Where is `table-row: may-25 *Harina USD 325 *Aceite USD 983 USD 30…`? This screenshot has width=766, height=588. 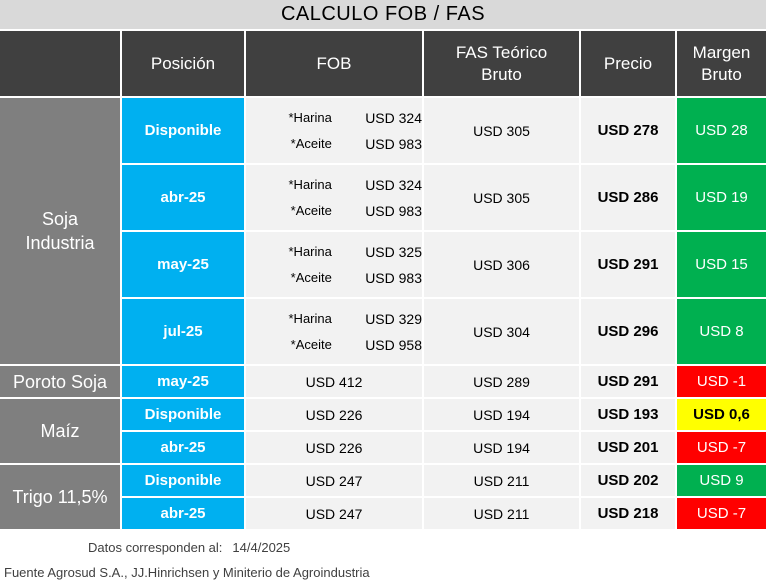 table-row: may-25 *Harina USD 325 *Aceite USD 983 USD 30… is located at coordinates (383, 265).